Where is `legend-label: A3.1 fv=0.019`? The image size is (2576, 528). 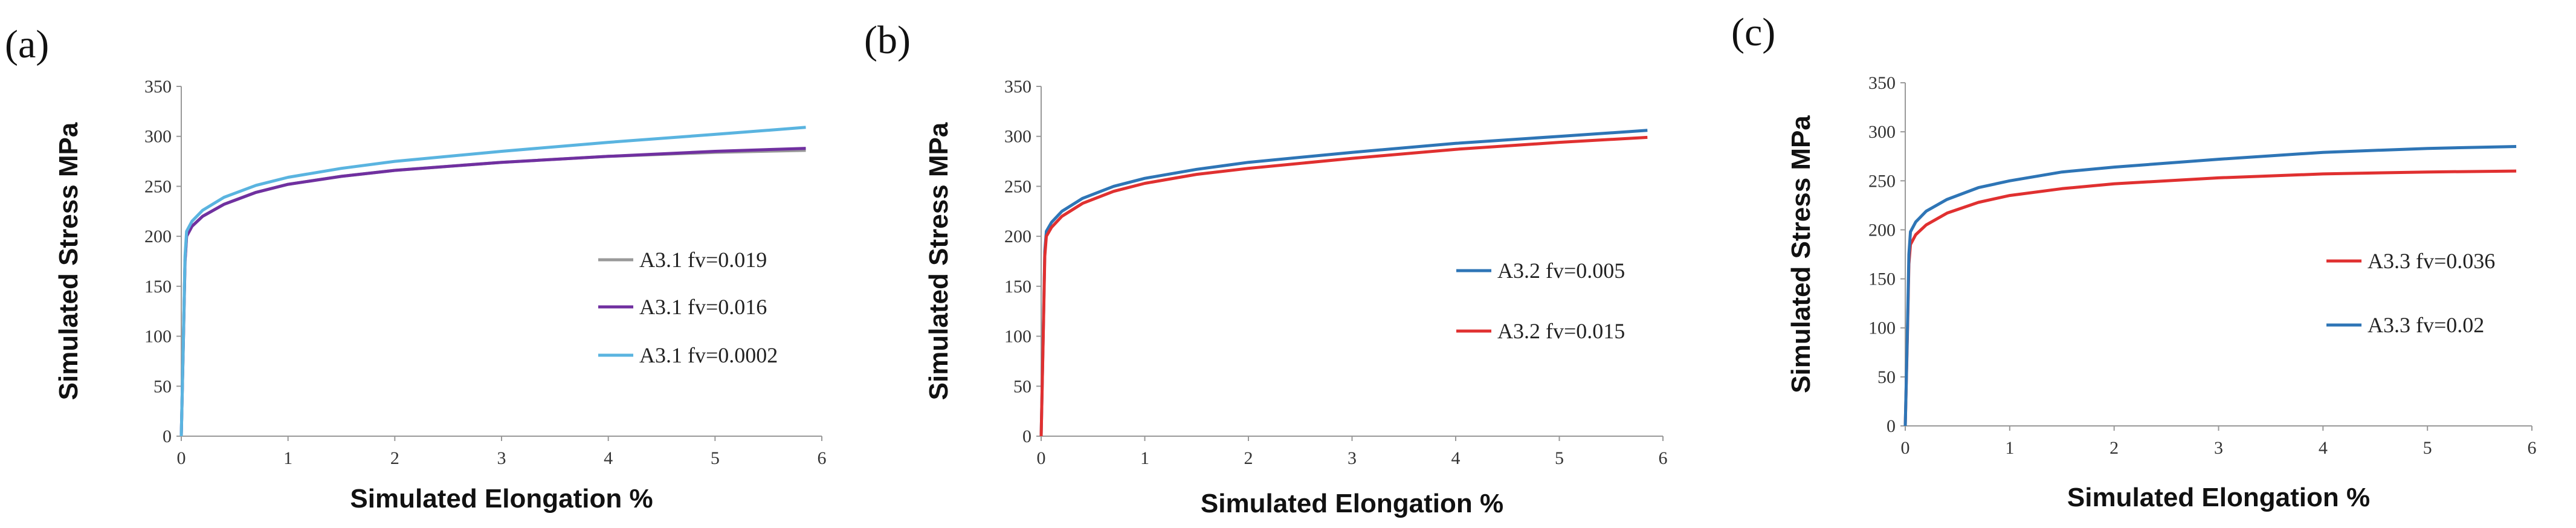 legend-label: A3.1 fv=0.019 is located at coordinates (703, 260).